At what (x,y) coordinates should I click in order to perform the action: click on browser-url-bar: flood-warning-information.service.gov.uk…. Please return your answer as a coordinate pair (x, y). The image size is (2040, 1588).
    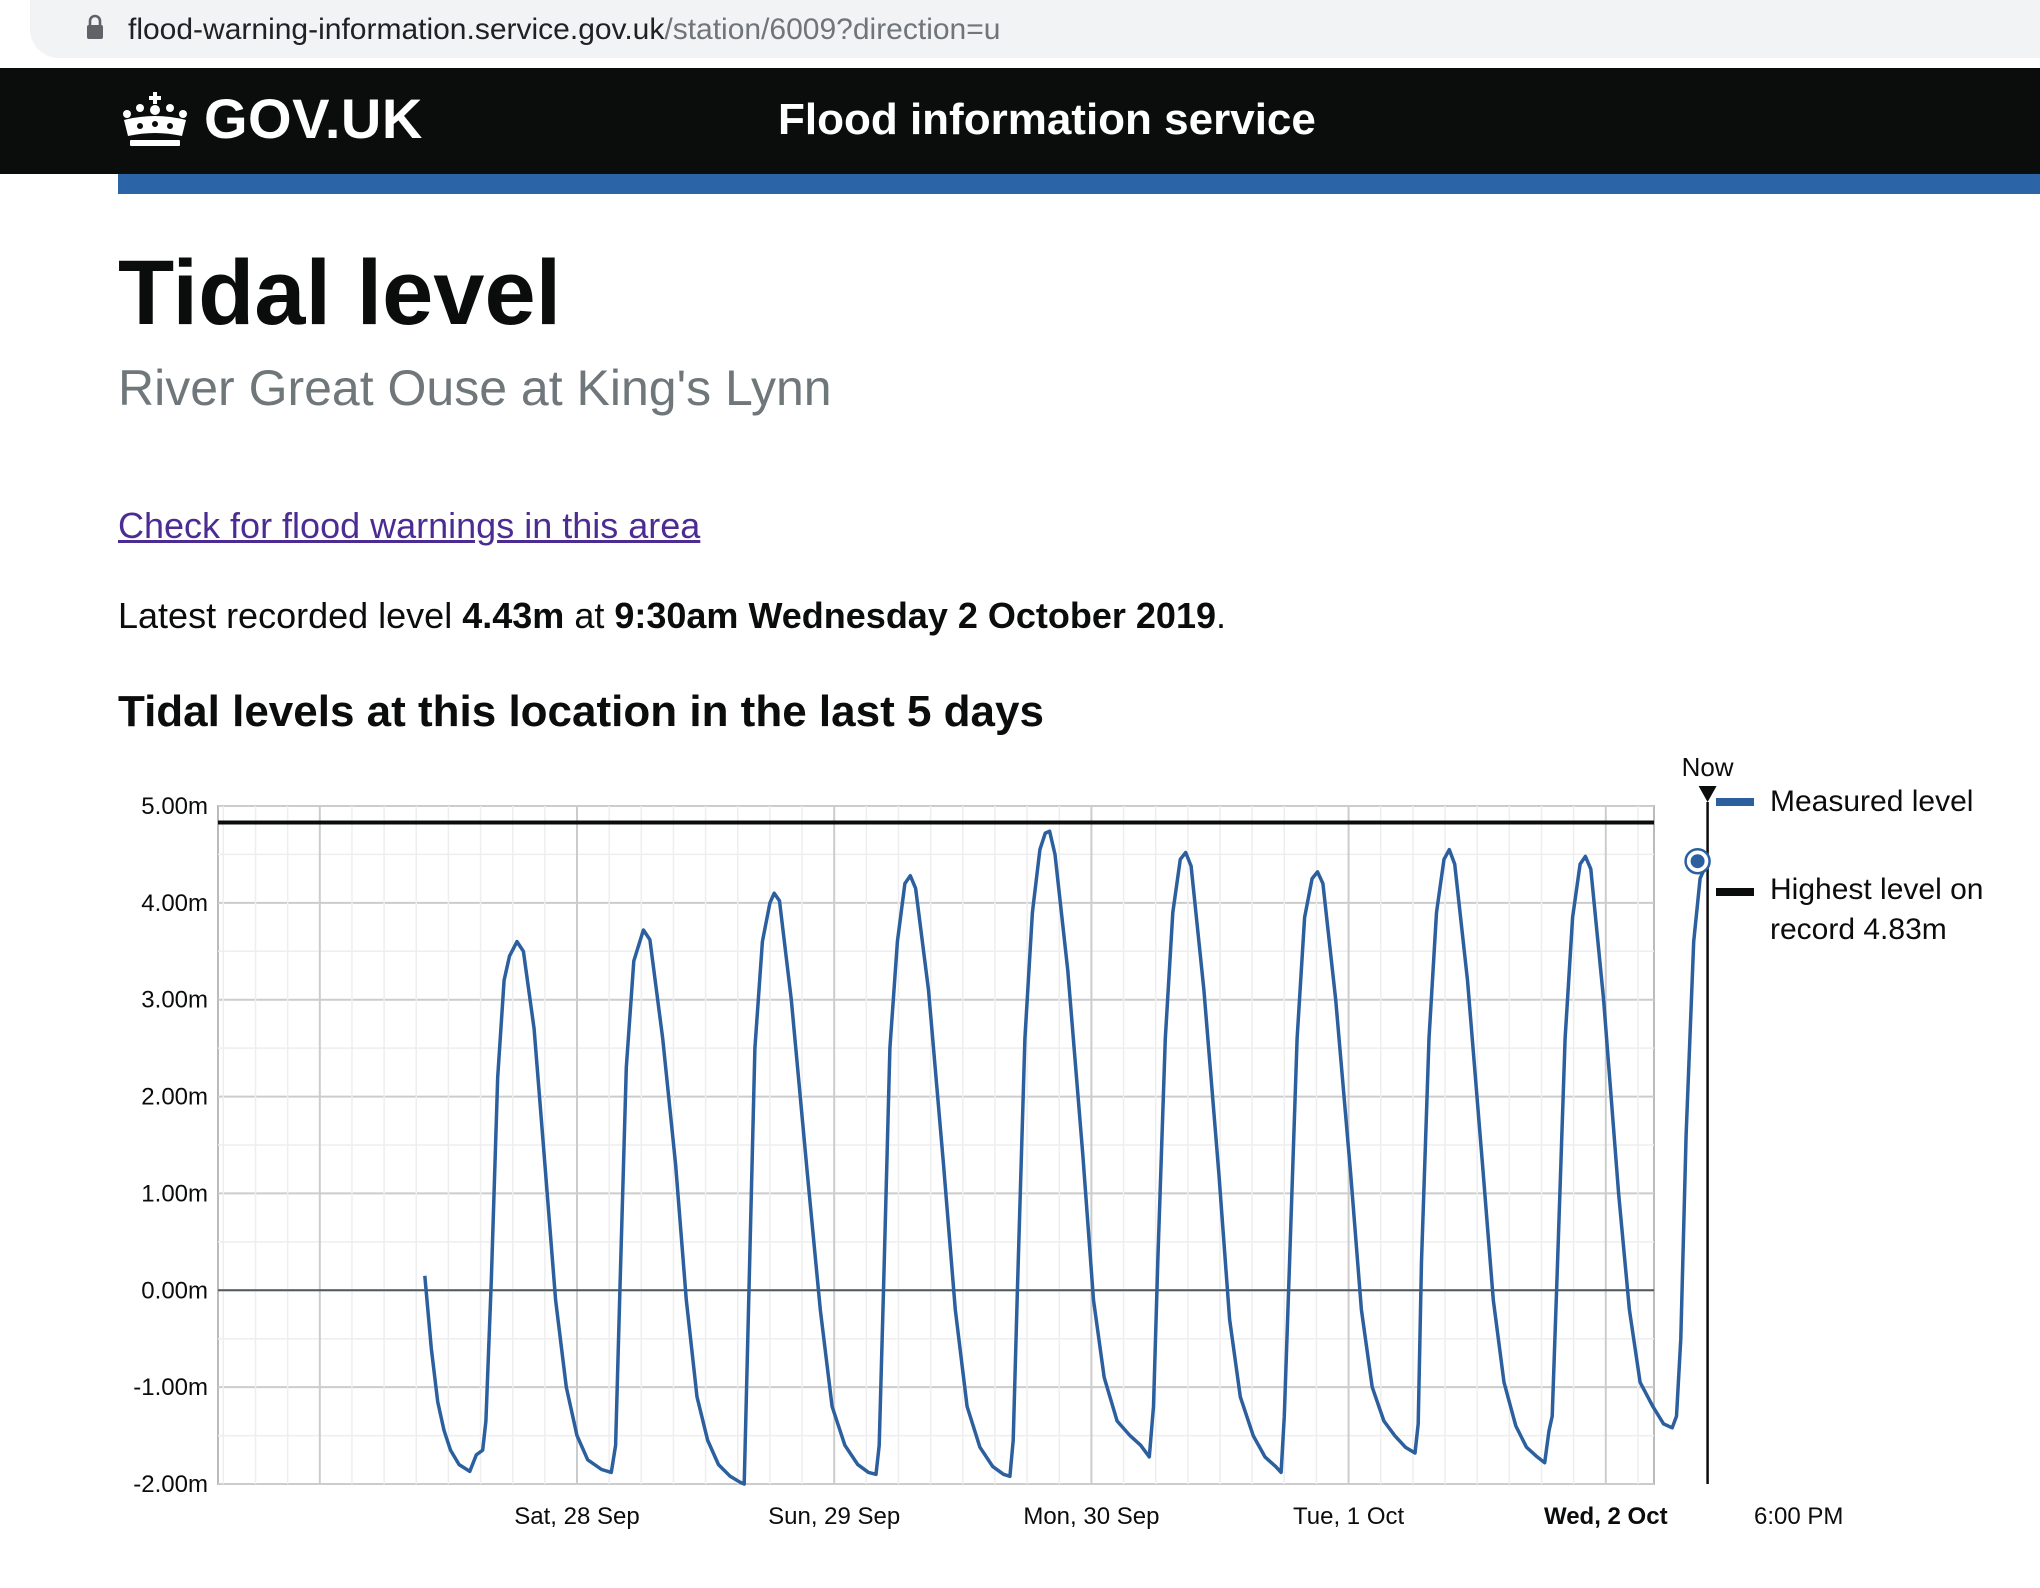
    Looking at the image, I should click on (1020, 33).